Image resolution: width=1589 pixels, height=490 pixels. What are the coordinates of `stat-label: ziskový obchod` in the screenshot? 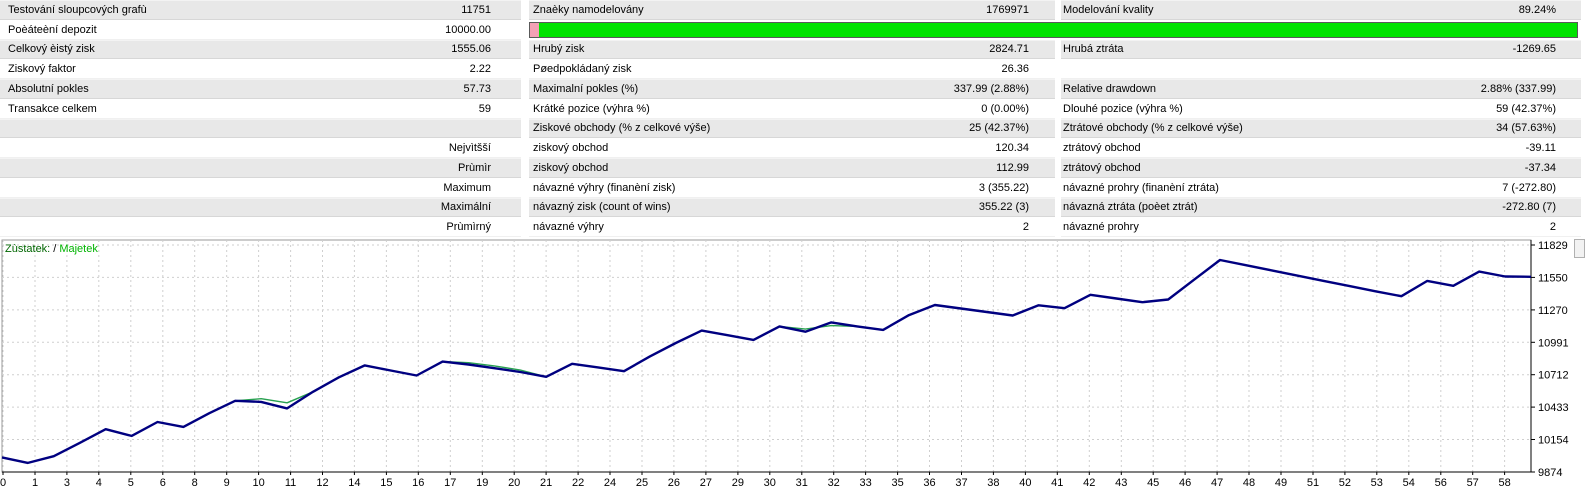 It's located at (571, 148).